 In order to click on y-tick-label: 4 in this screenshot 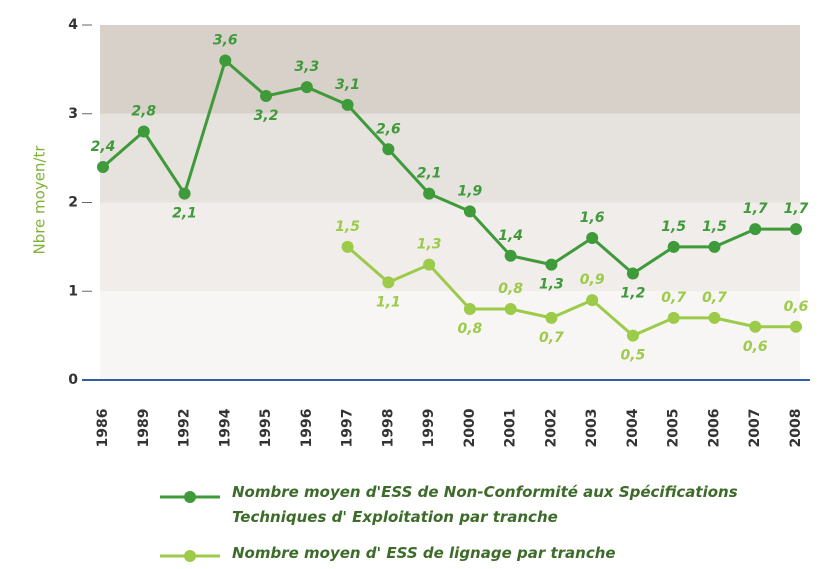, I will do `click(73, 25)`.